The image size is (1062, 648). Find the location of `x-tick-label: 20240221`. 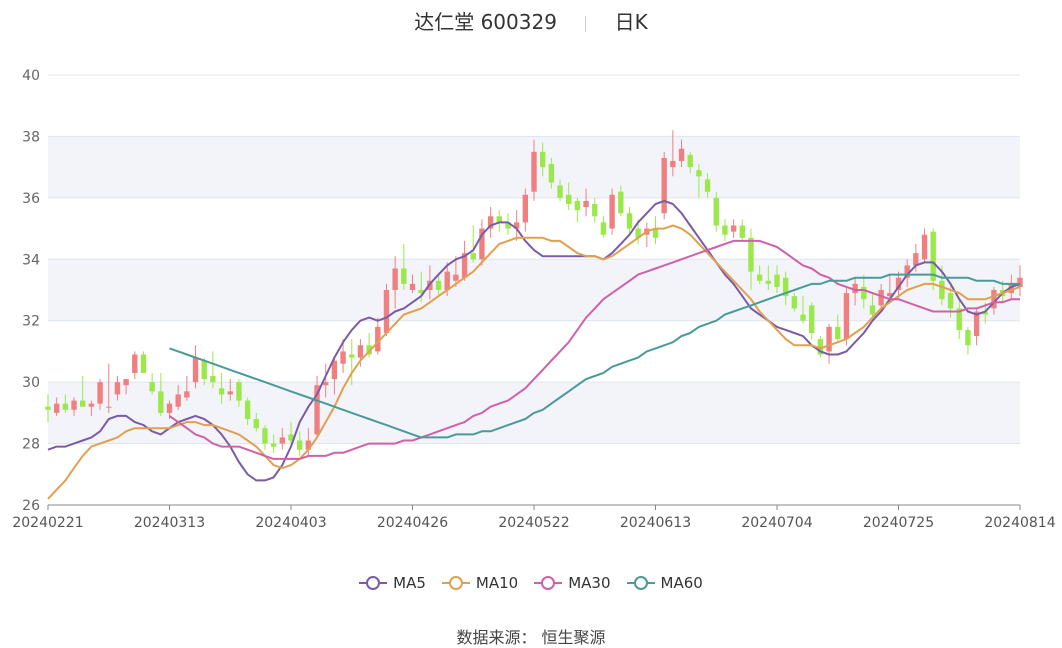

x-tick-label: 20240221 is located at coordinates (47, 523).